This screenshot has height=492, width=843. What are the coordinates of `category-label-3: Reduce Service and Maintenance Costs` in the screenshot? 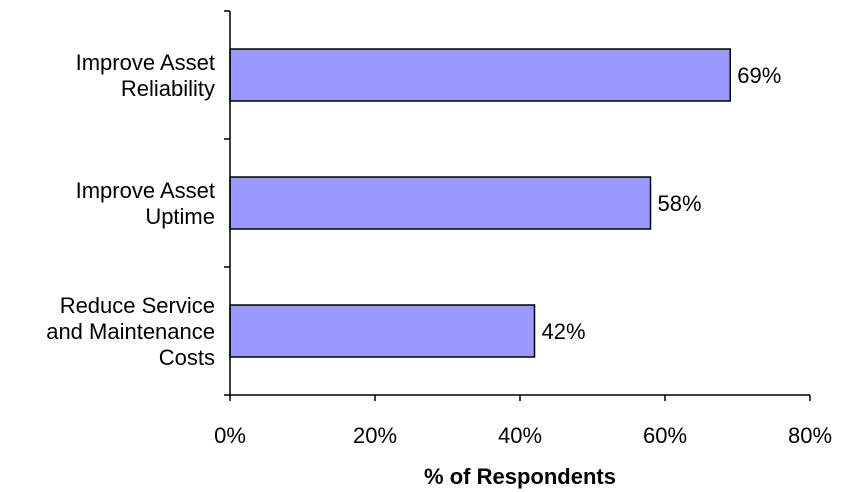 It's located at (130, 331).